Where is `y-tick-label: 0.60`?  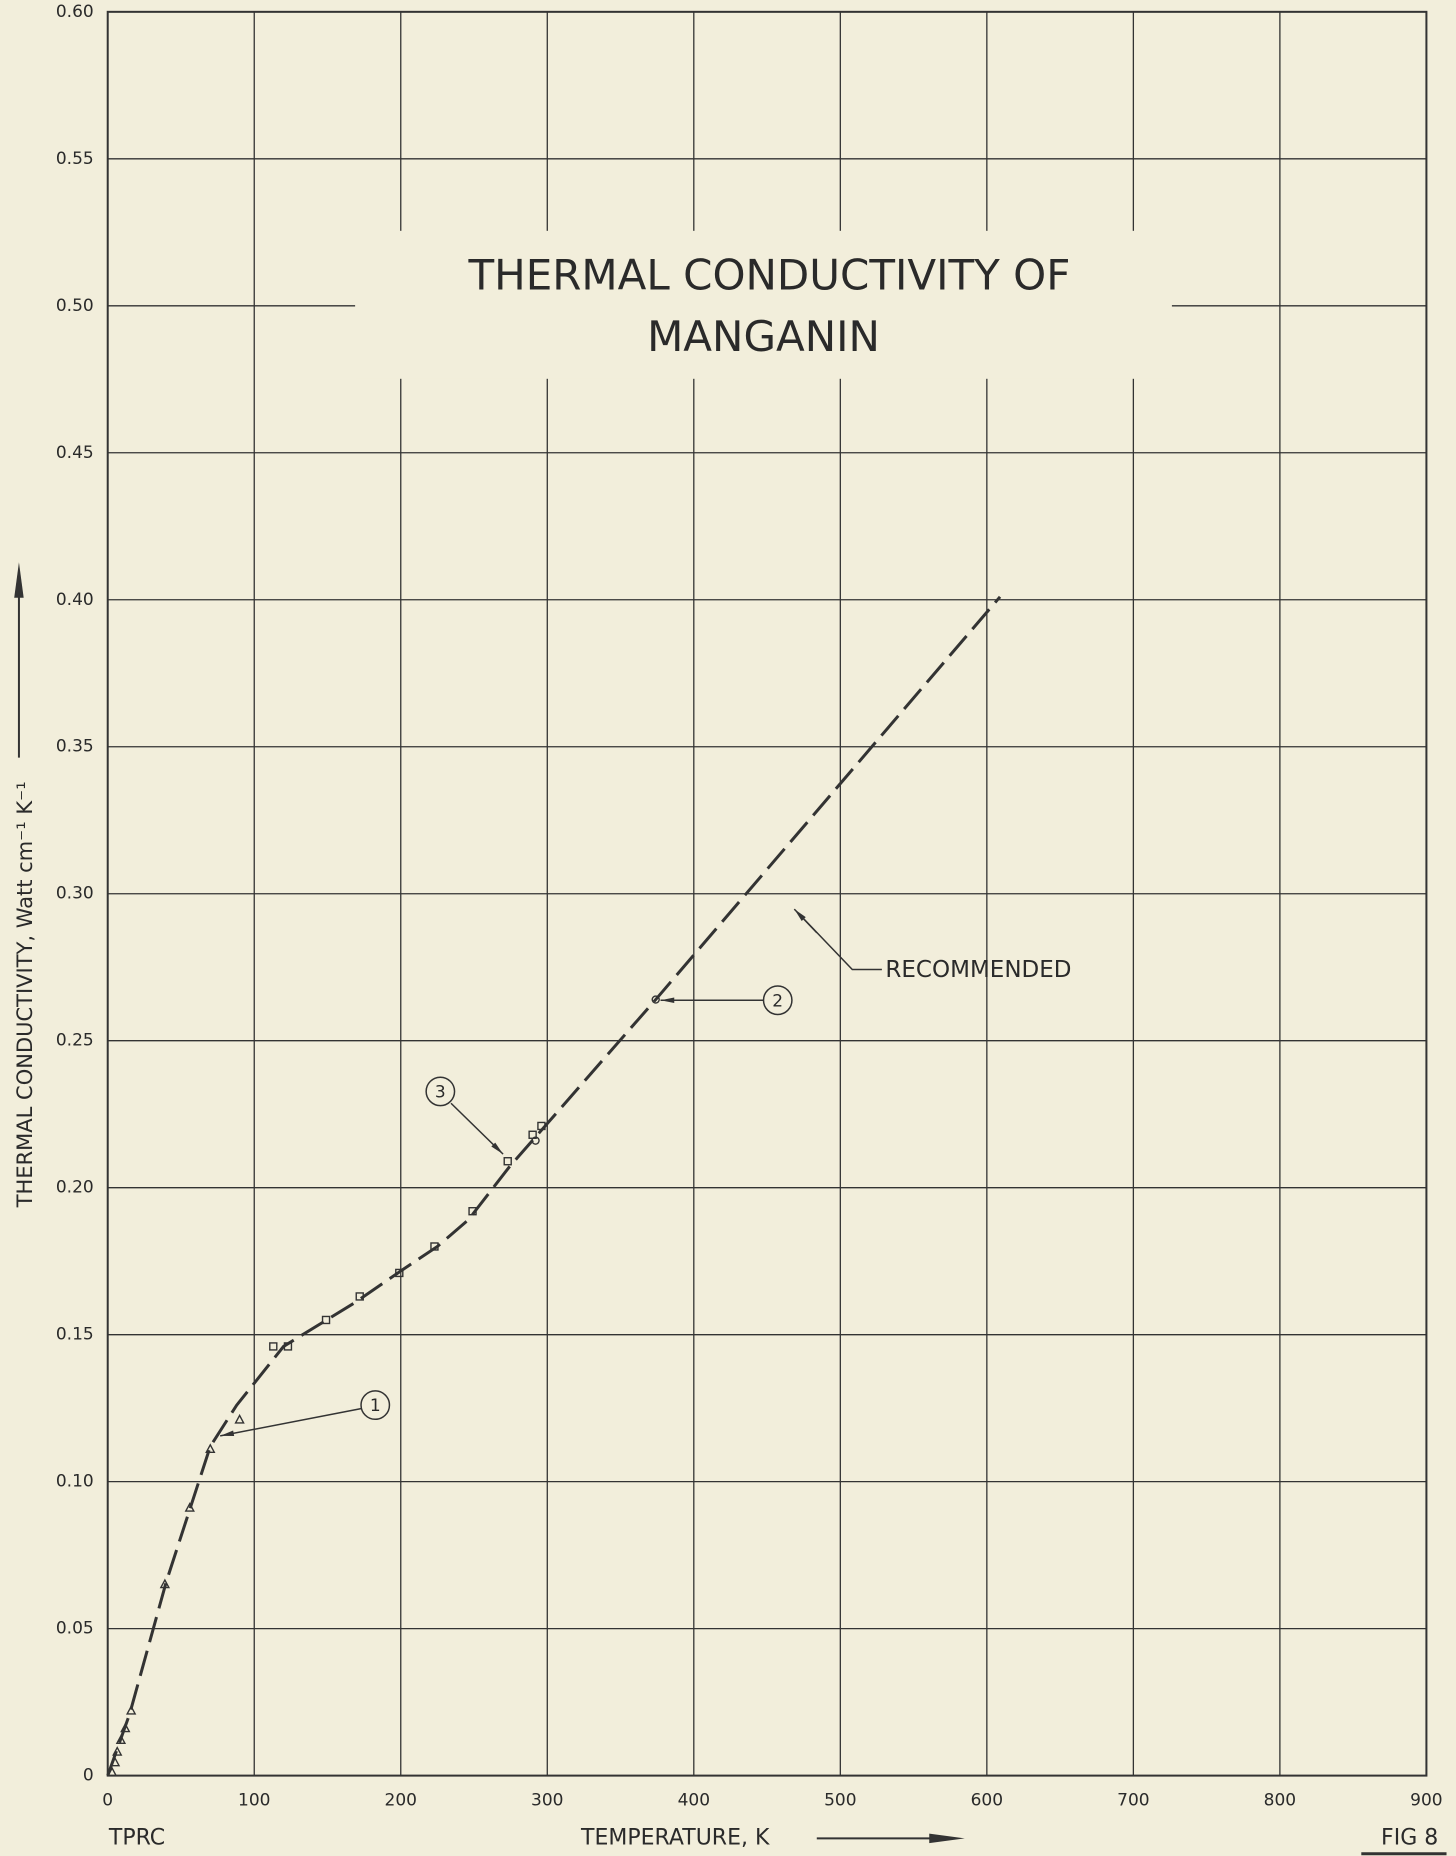 y-tick-label: 0.60 is located at coordinates (75, 12).